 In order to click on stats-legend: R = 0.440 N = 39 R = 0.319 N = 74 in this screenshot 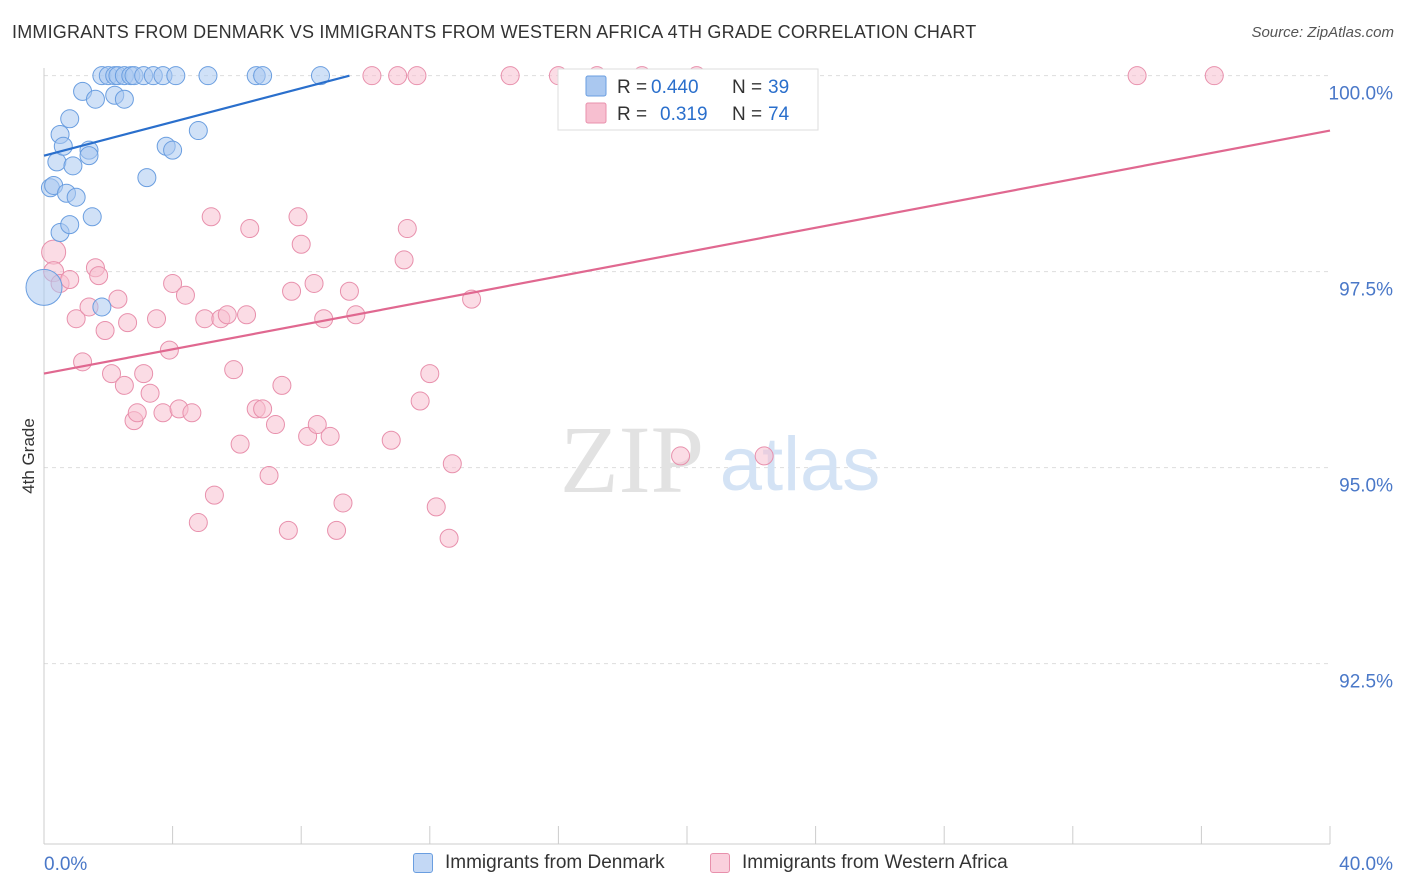, I will do `click(688, 99)`.